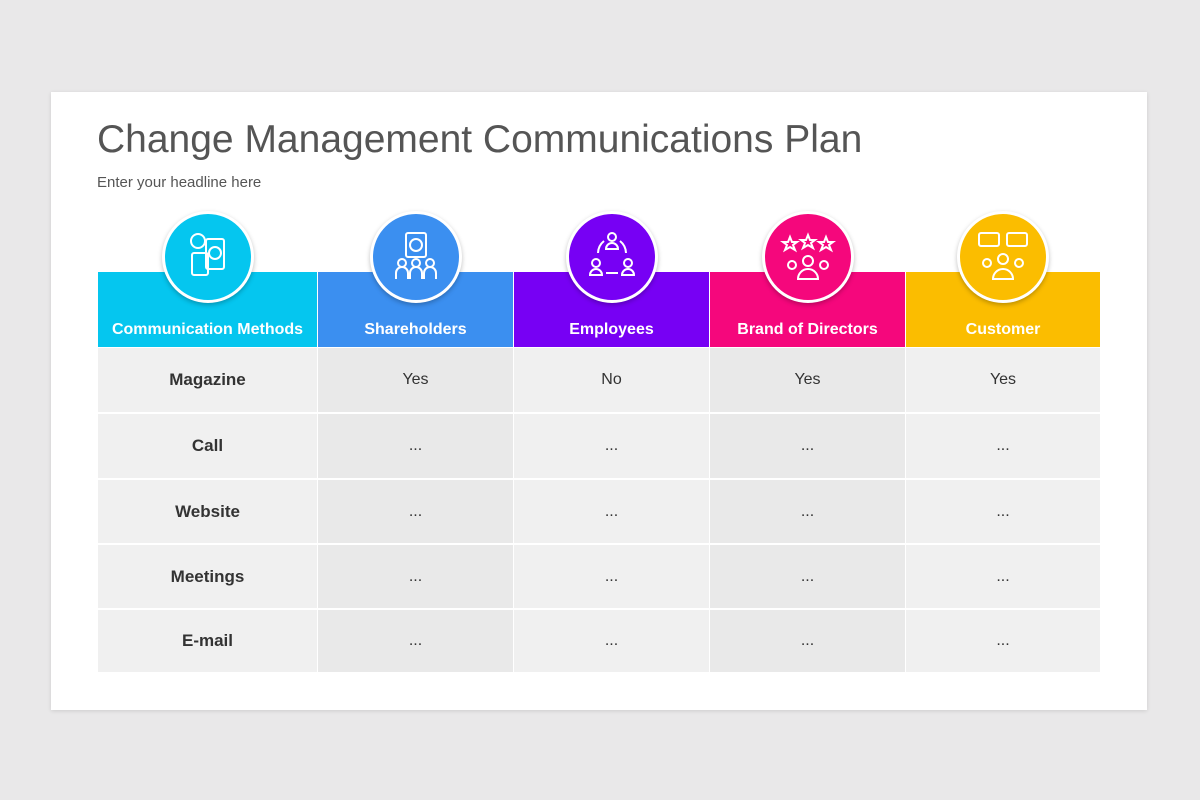 Image resolution: width=1200 pixels, height=800 pixels. I want to click on title: Change Management Communications Plan, so click(480, 139).